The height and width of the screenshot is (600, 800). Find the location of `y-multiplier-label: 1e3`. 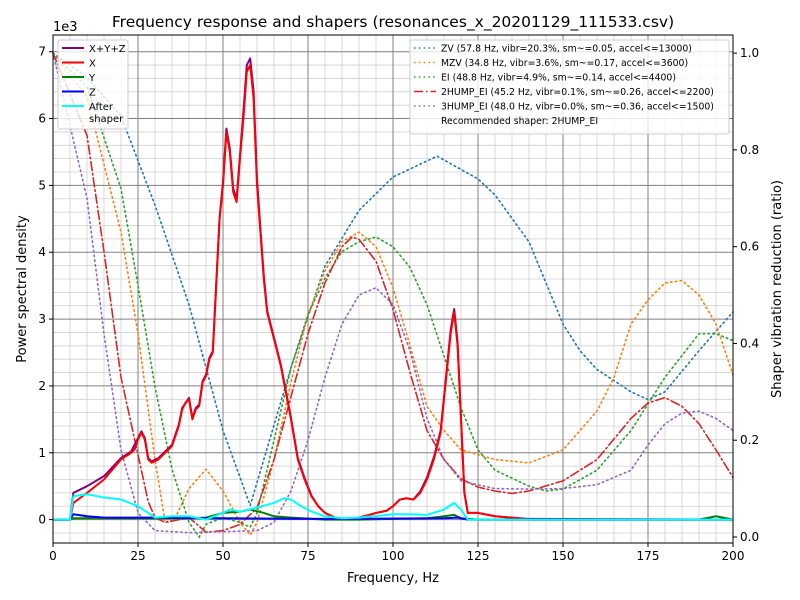

y-multiplier-label: 1e3 is located at coordinates (65, 27).